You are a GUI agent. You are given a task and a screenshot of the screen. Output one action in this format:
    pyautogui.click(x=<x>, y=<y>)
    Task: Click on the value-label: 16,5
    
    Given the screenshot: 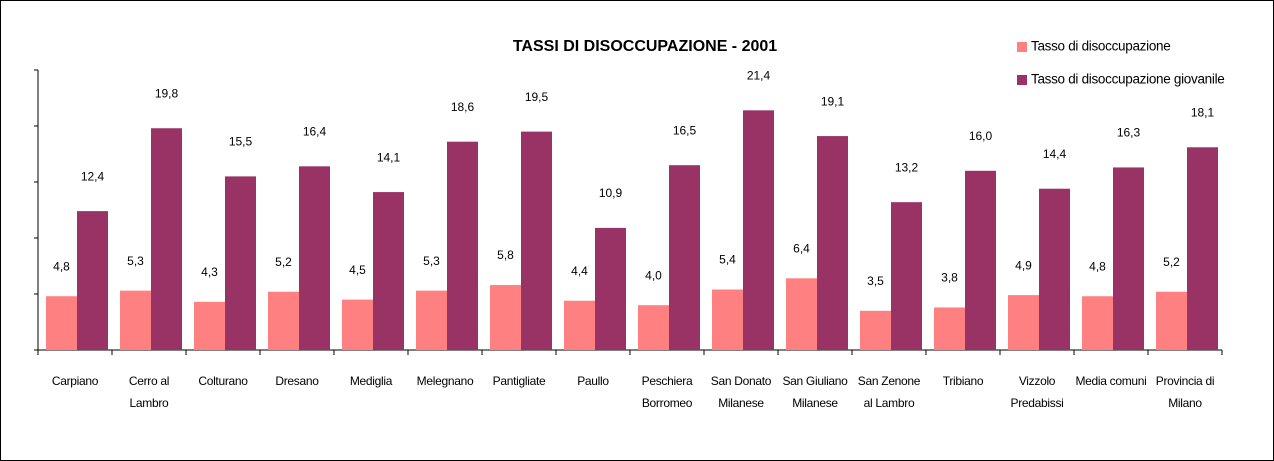 What is the action you would take?
    pyautogui.click(x=685, y=130)
    